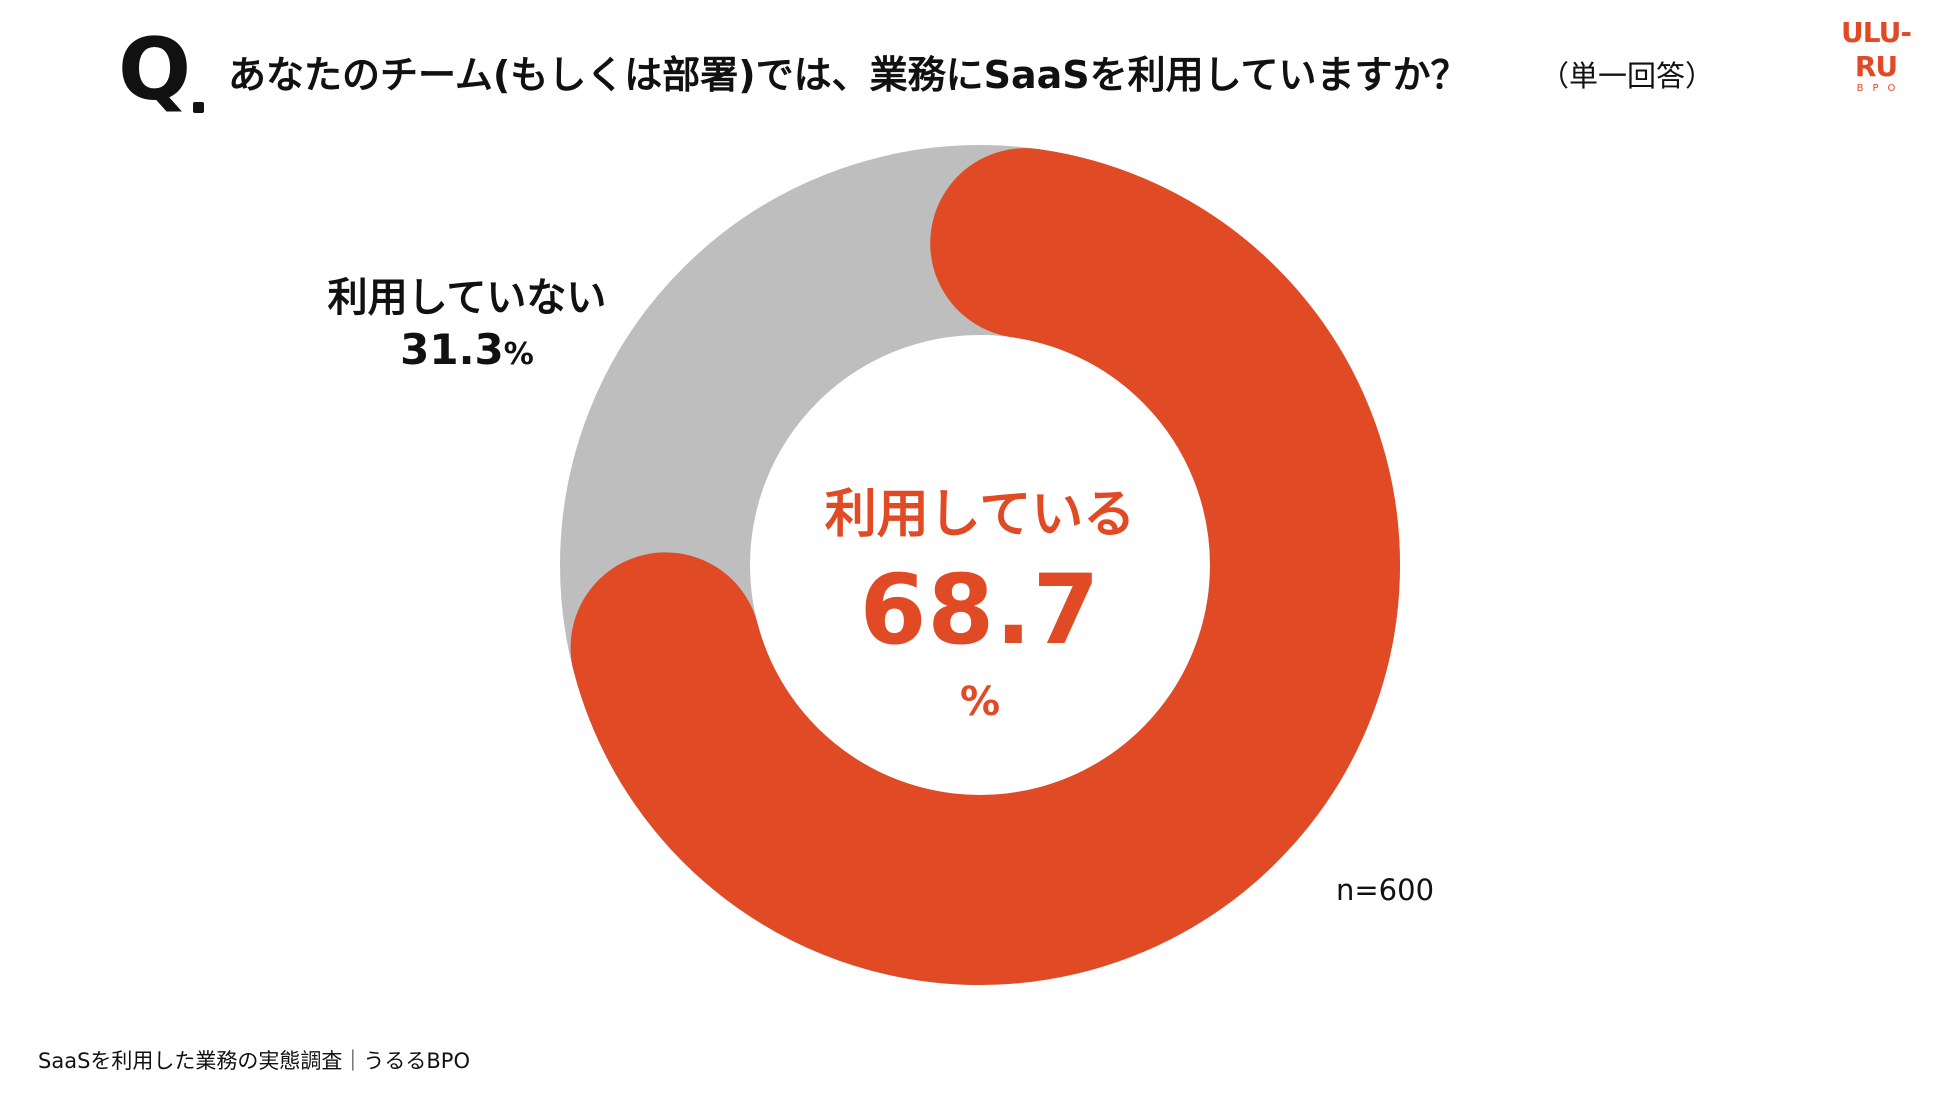 The width and height of the screenshot is (1950, 1093). I want to click on company-logo: ULU-RU BPO, so click(1876, 55).